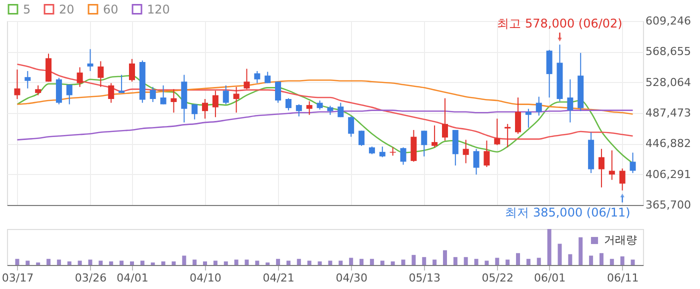 The height and width of the screenshot is (289, 700). What do you see at coordinates (620, 240) in the screenshot?
I see `legend-label: 거래량` at bounding box center [620, 240].